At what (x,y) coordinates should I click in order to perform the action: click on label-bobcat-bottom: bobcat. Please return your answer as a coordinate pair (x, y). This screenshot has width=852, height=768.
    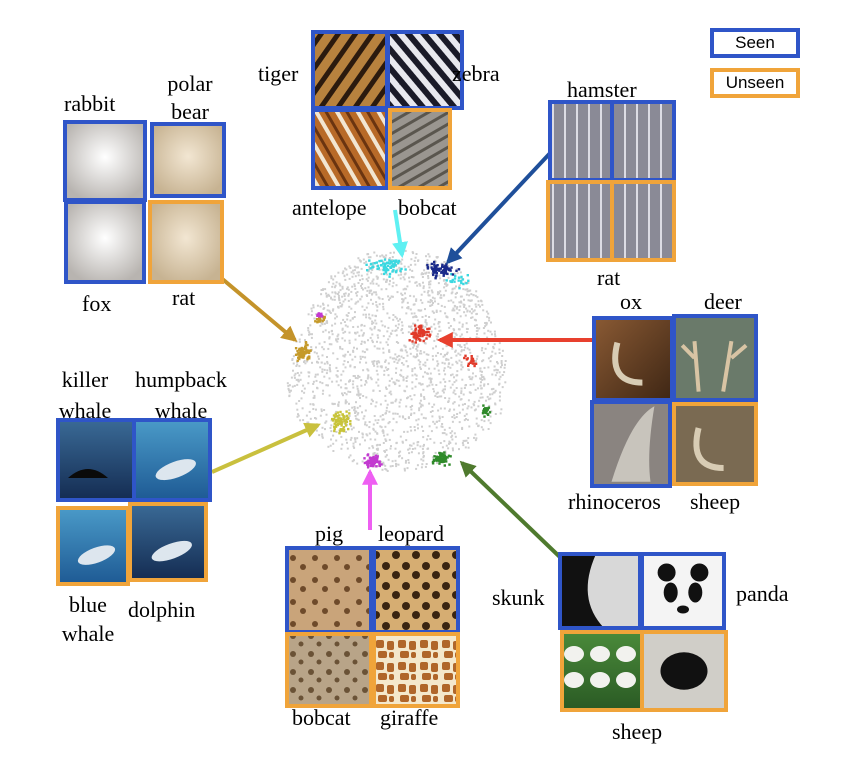
    Looking at the image, I should click on (321, 717).